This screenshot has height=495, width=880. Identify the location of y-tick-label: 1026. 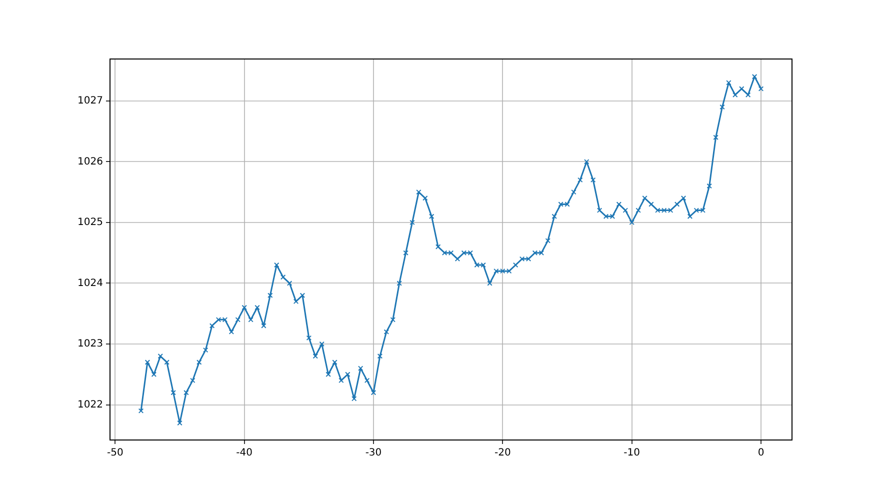
(90, 162).